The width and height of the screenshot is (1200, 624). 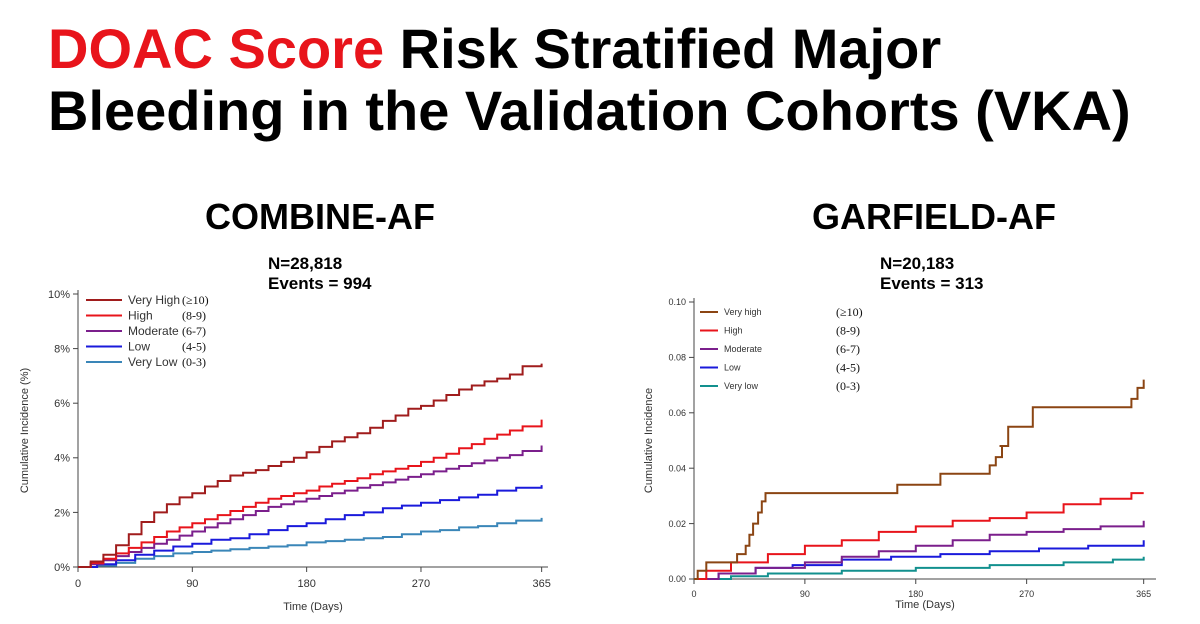 I want to click on legend-label: Very High, so click(x=154, y=300).